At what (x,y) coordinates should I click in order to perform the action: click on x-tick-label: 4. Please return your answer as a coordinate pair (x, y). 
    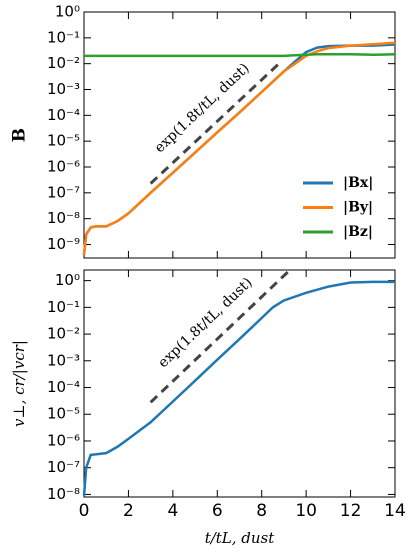
    Looking at the image, I should click on (172, 511).